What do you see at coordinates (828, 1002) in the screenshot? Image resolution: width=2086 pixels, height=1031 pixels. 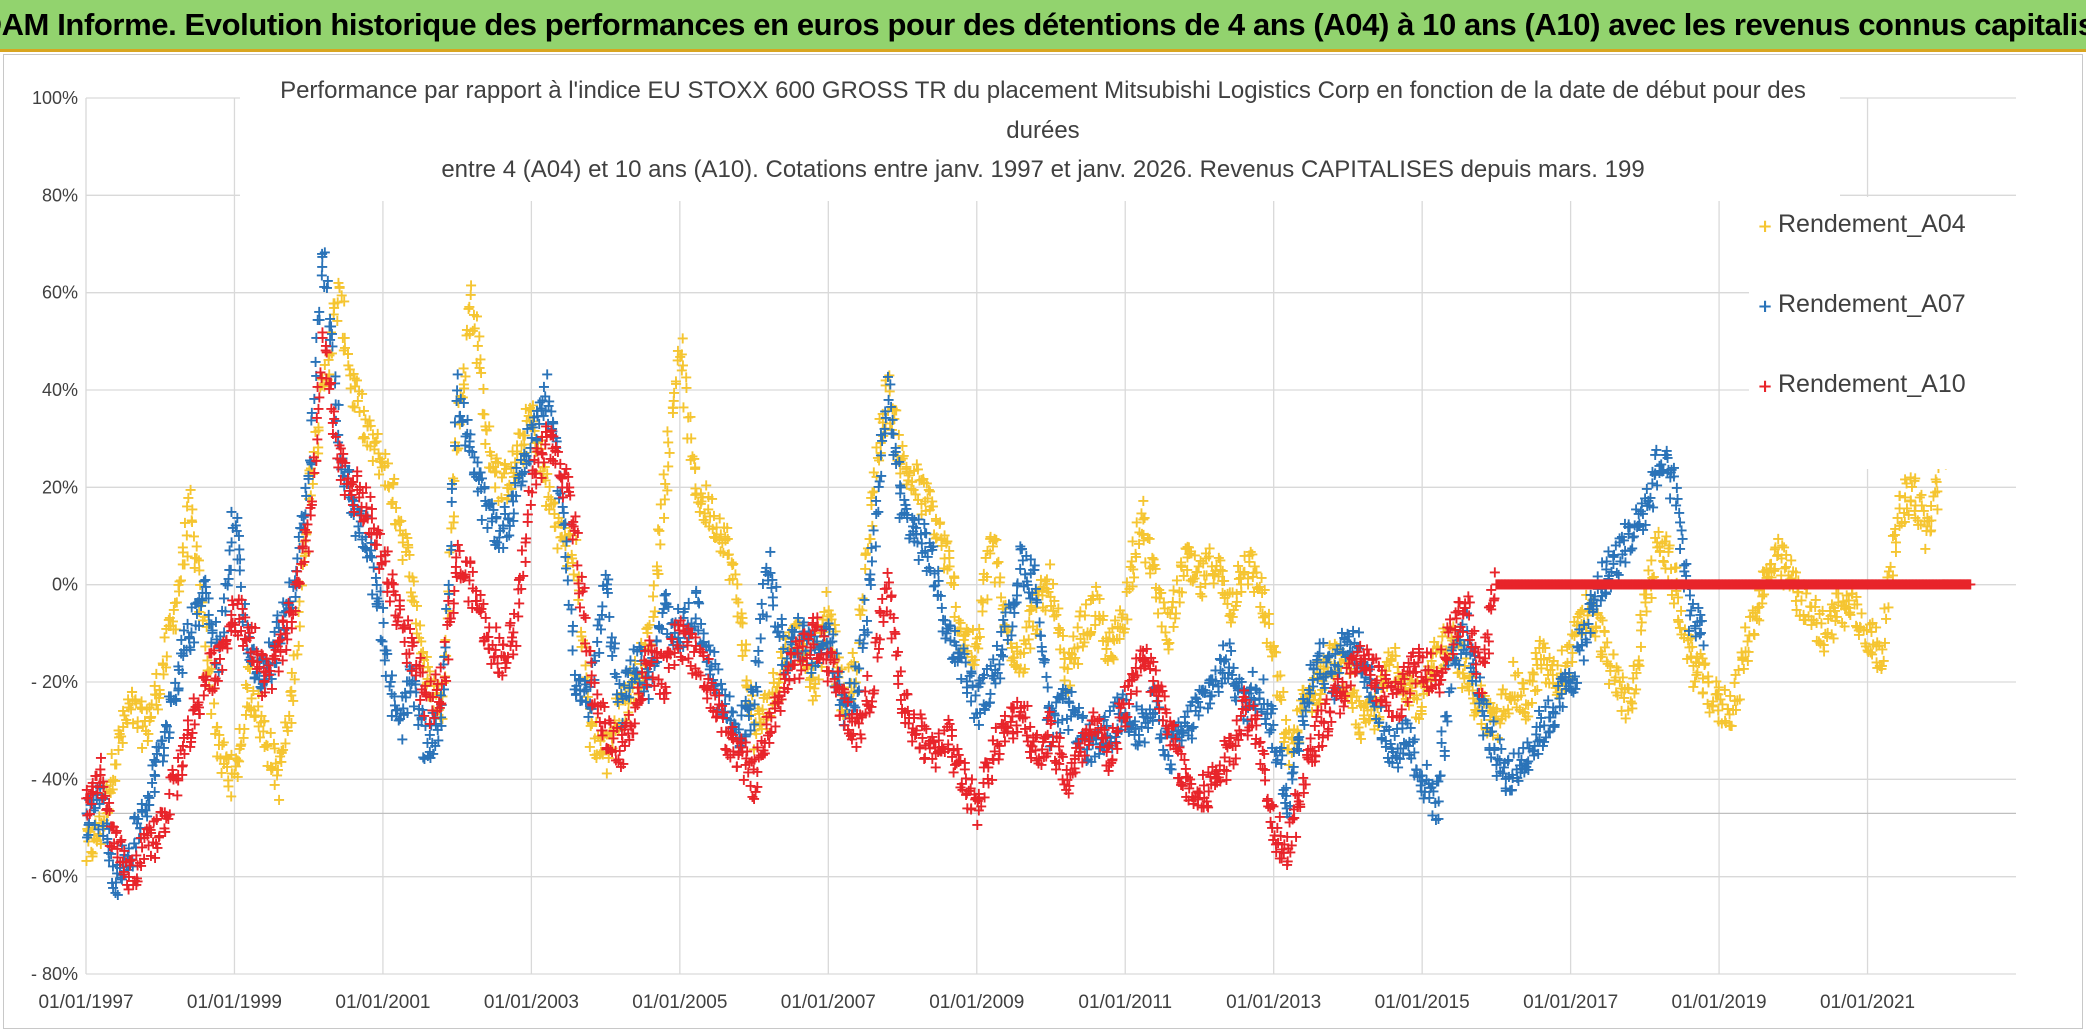 I see `x-tick-label: 01/01/2007` at bounding box center [828, 1002].